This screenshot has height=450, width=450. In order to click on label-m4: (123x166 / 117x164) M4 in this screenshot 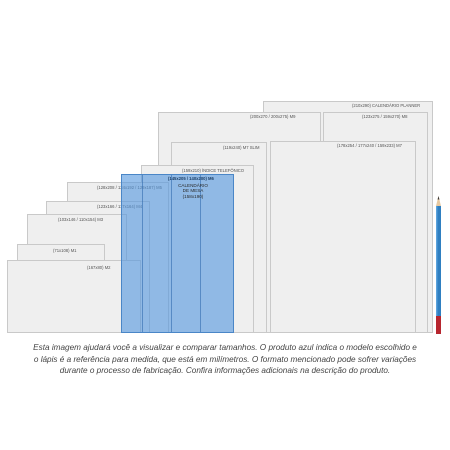, I will do `click(120, 206)`.